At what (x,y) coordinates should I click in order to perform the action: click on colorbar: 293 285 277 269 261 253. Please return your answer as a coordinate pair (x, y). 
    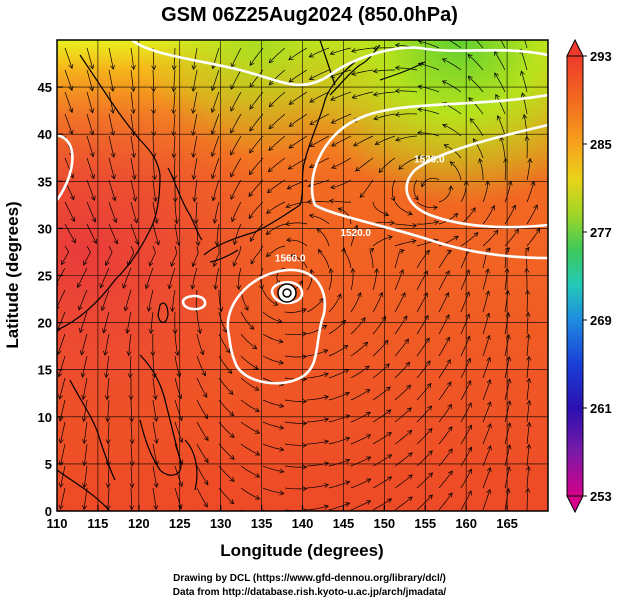
    Looking at the image, I should click on (589, 276).